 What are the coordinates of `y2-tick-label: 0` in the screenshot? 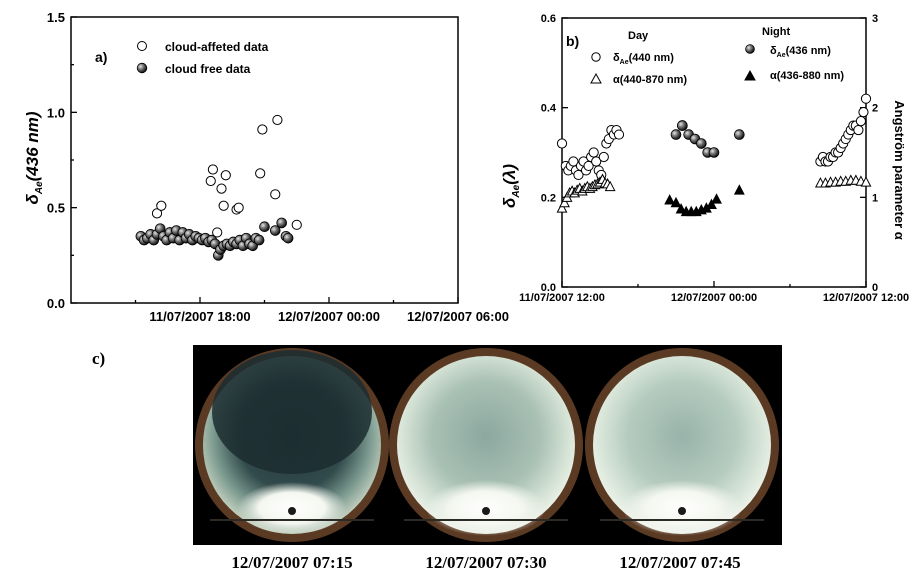 It's located at (875, 288).